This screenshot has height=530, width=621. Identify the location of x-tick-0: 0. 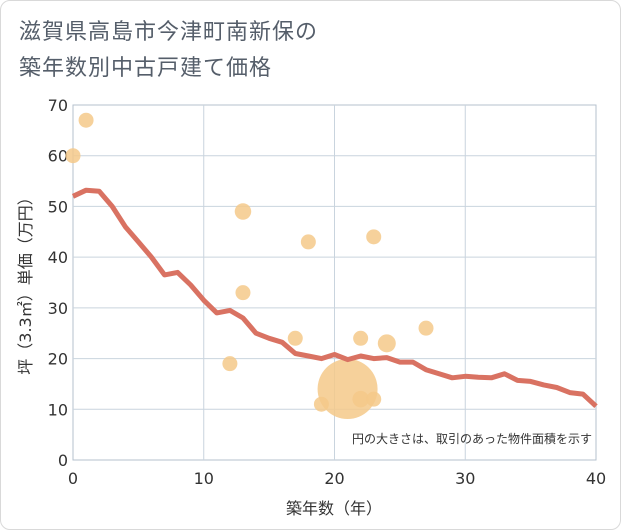
(73, 478).